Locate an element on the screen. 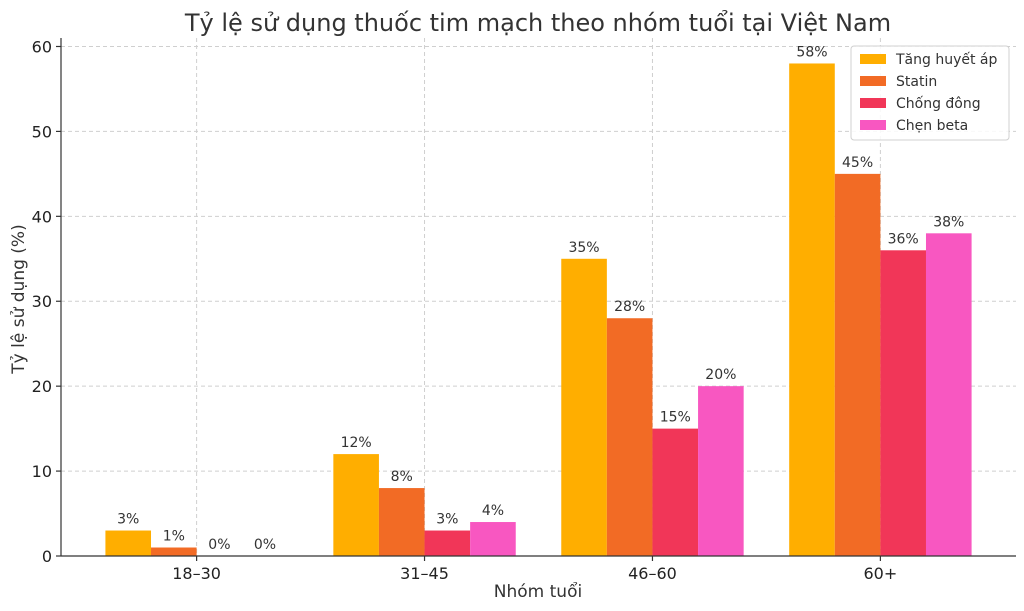 This screenshot has height=611, width=1024. y-tick-label: 50 is located at coordinates (42, 131).